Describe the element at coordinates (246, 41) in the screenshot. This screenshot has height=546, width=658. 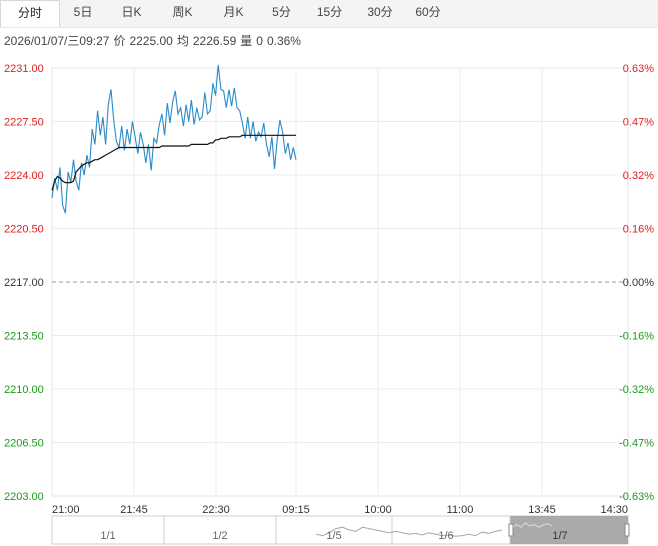
I see `volume-label: 量` at that location.